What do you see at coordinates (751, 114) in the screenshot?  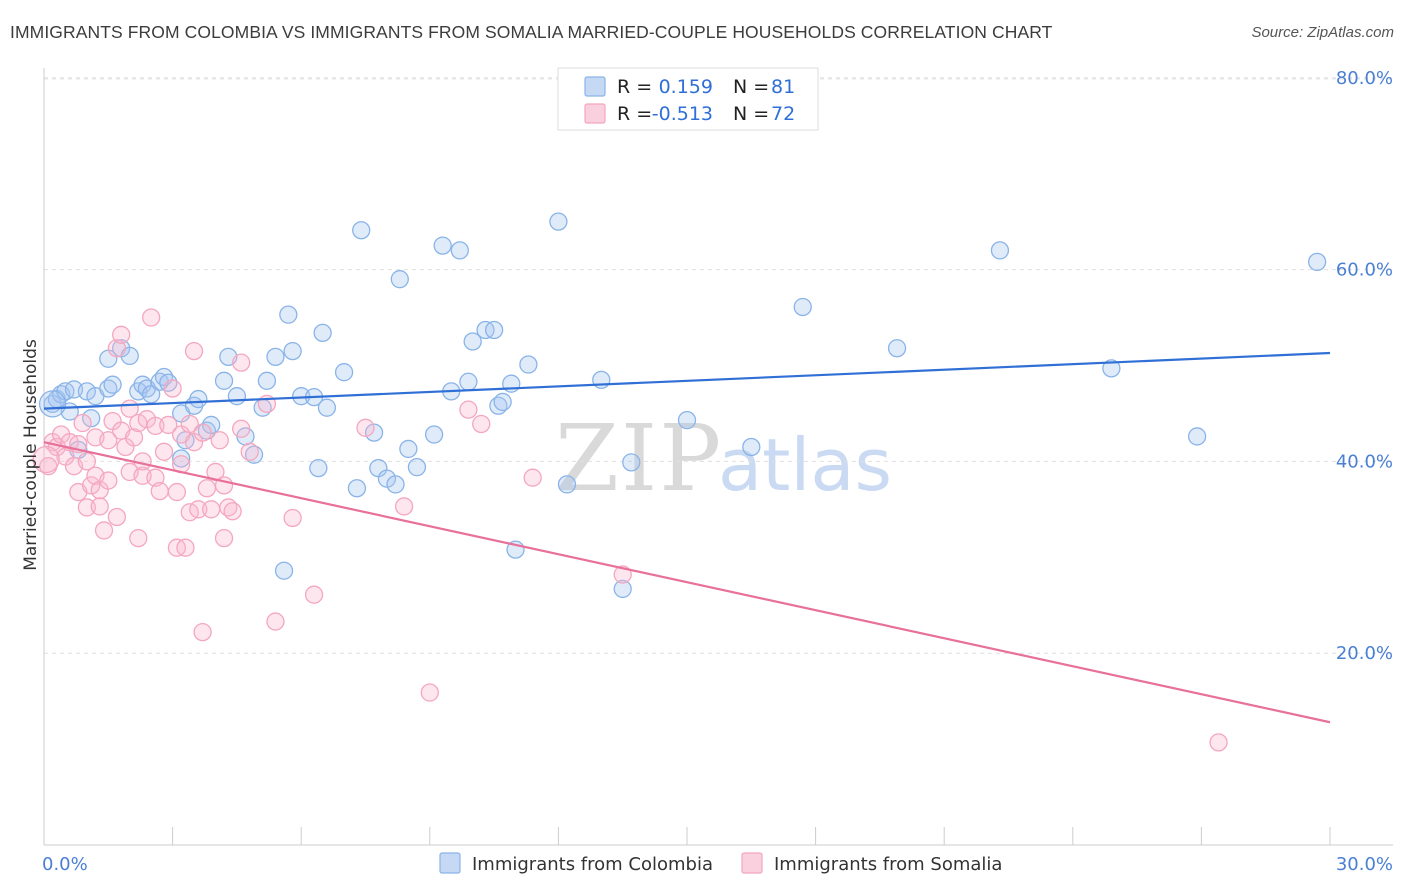 I see `legend-n-label-somalia: N =` at bounding box center [751, 114].